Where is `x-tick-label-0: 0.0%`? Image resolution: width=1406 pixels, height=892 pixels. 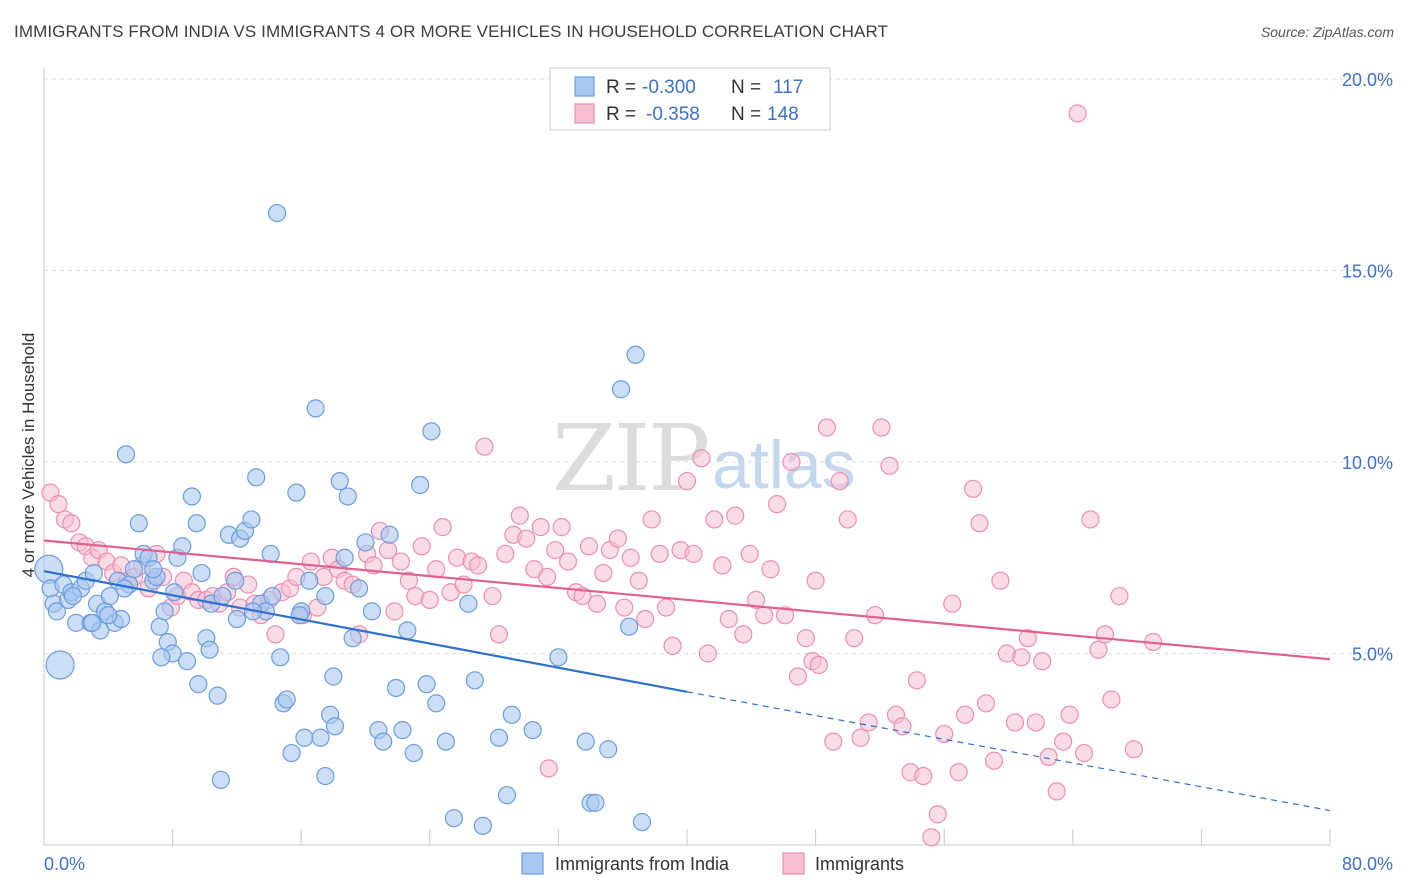 x-tick-label-0: 0.0% is located at coordinates (64, 864).